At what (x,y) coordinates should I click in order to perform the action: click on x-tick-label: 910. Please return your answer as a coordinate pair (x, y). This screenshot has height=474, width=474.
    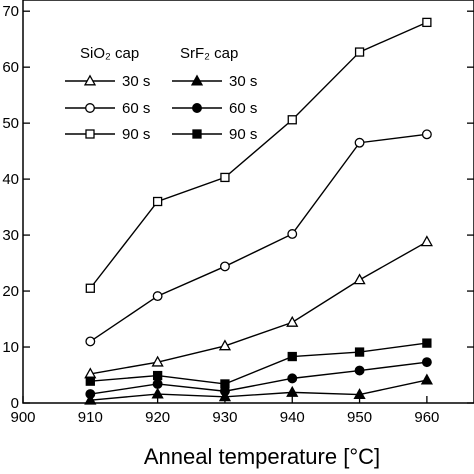
    Looking at the image, I should click on (90, 417).